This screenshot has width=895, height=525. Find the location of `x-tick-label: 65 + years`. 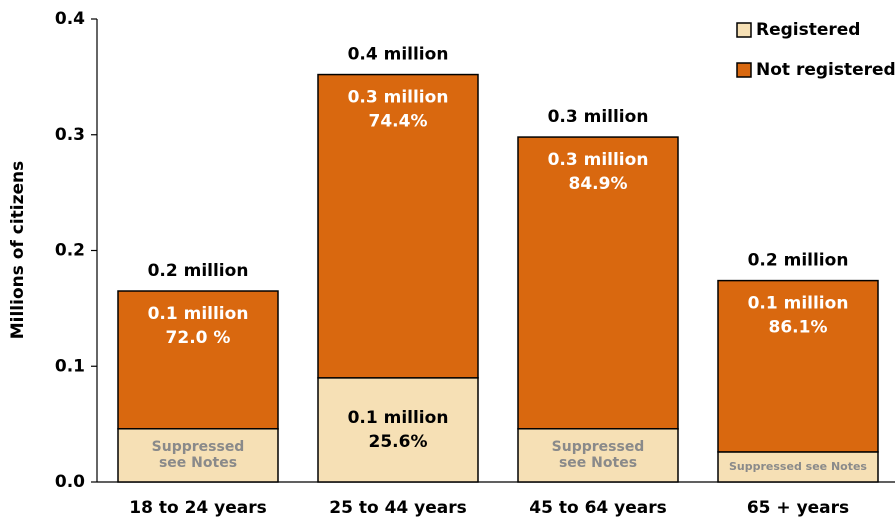

x-tick-label: 65 + years is located at coordinates (798, 508).